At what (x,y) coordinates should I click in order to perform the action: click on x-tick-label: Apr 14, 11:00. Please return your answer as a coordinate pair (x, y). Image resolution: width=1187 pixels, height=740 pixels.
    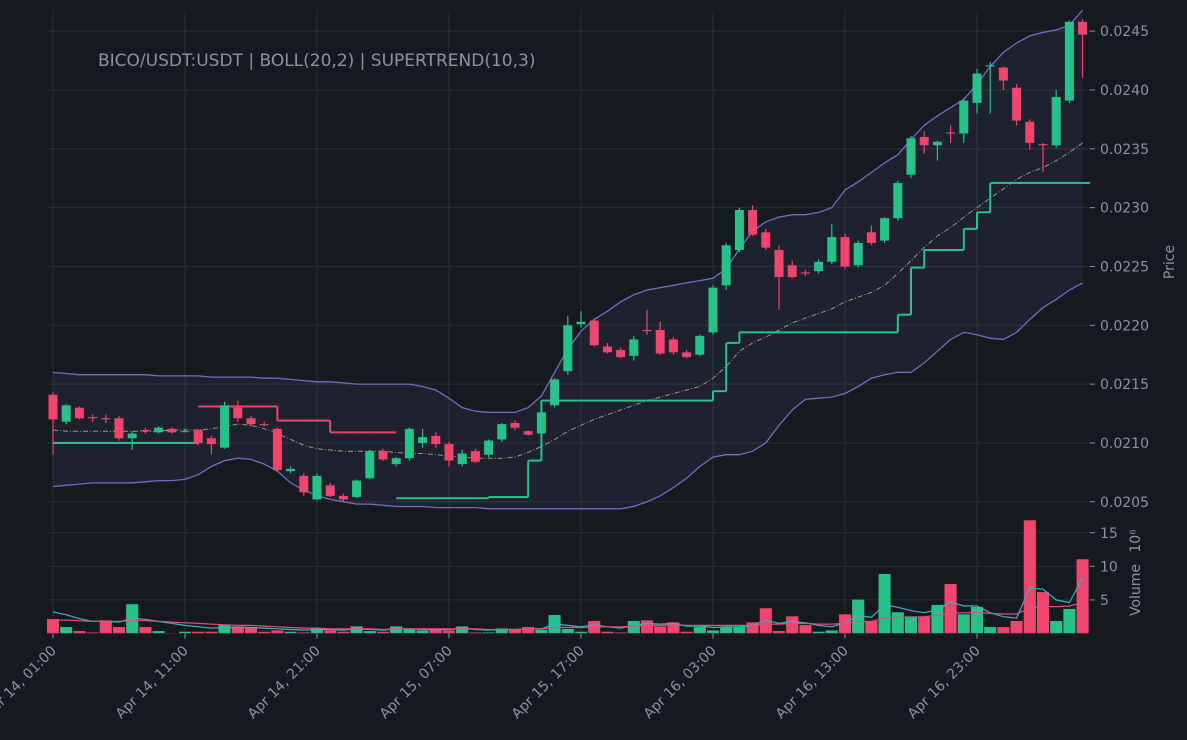
    Looking at the image, I should click on (152, 682).